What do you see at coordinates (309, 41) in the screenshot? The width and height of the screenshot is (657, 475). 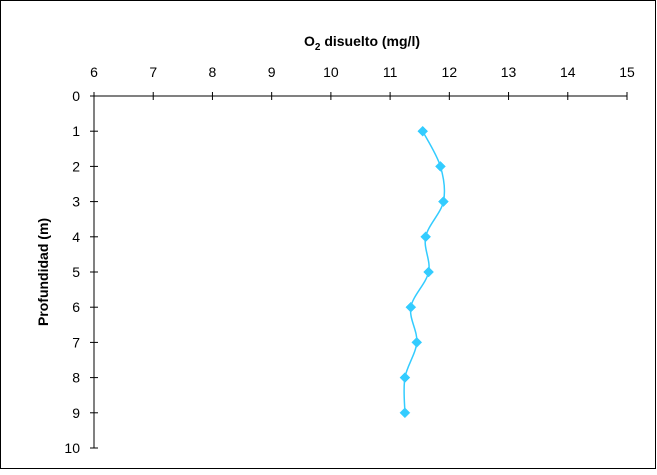 I see `x-axis-title-main: O` at bounding box center [309, 41].